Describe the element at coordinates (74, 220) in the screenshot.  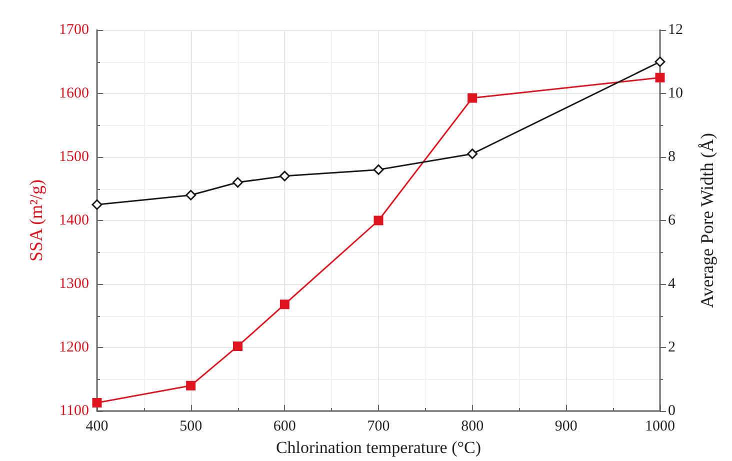
I see `y-tick-label: 1400` at that location.